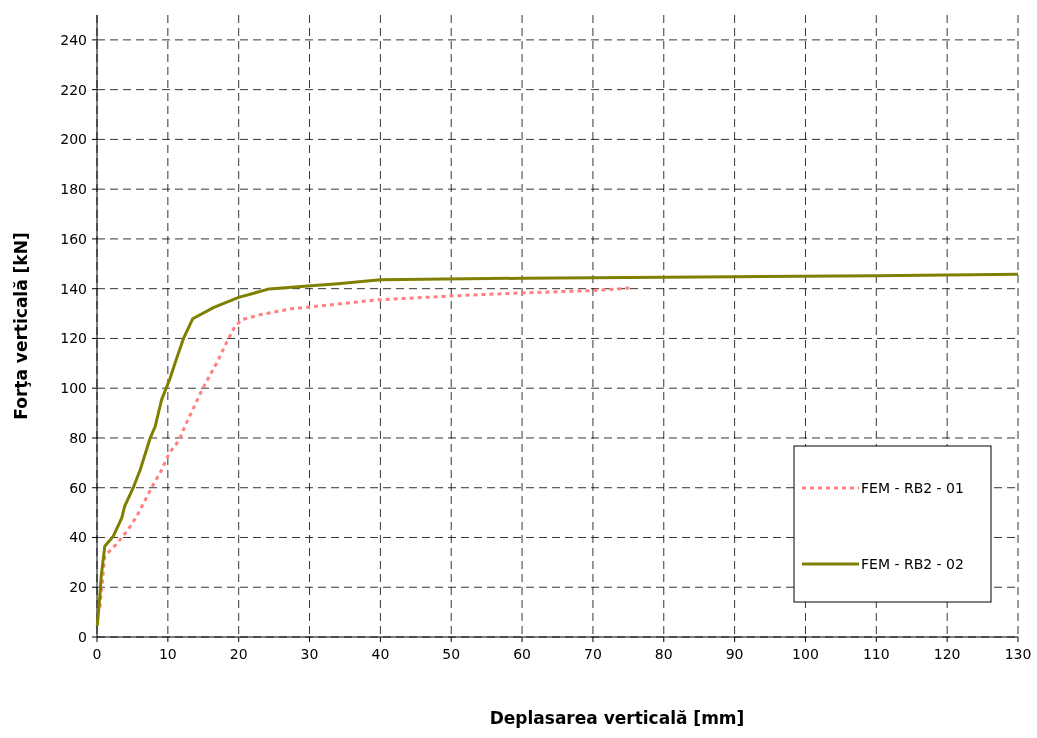  I want to click on y-tick-label: 240, so click(73, 39).